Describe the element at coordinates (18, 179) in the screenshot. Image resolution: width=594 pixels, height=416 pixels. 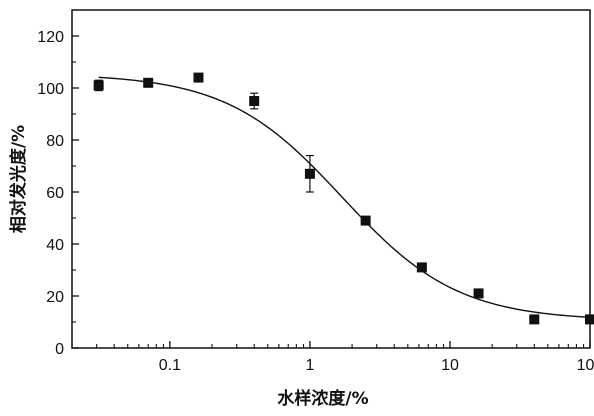
I see `y-axis-label: 相对发光度/%` at that location.